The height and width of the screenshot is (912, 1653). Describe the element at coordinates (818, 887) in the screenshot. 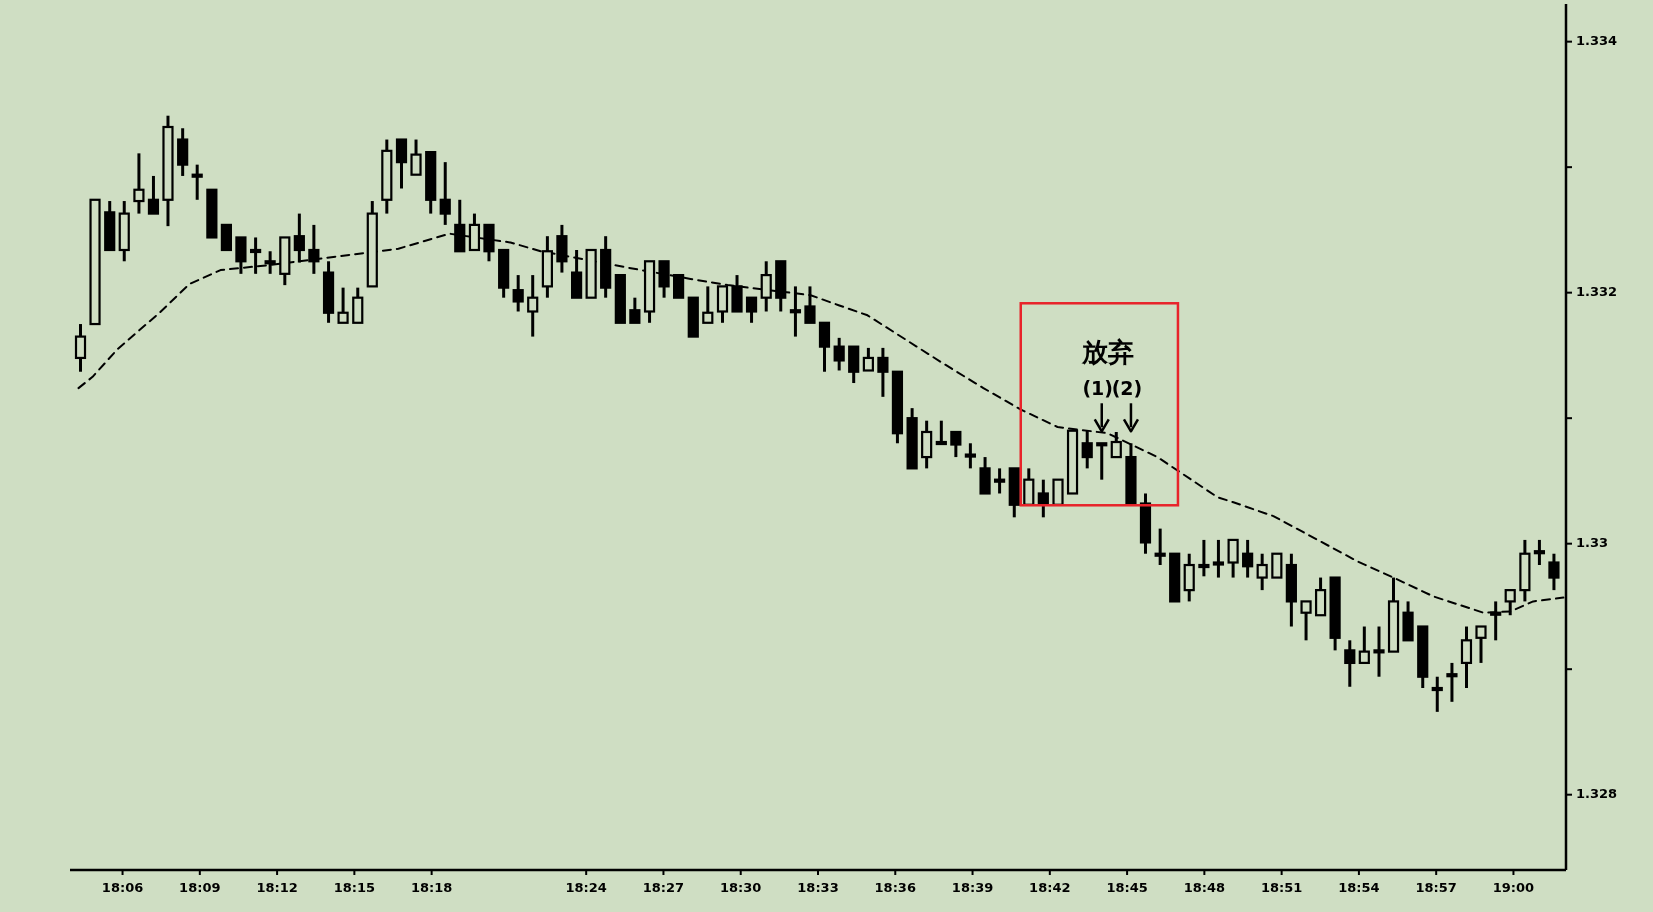

I see `x-tick-label: 18:33` at that location.